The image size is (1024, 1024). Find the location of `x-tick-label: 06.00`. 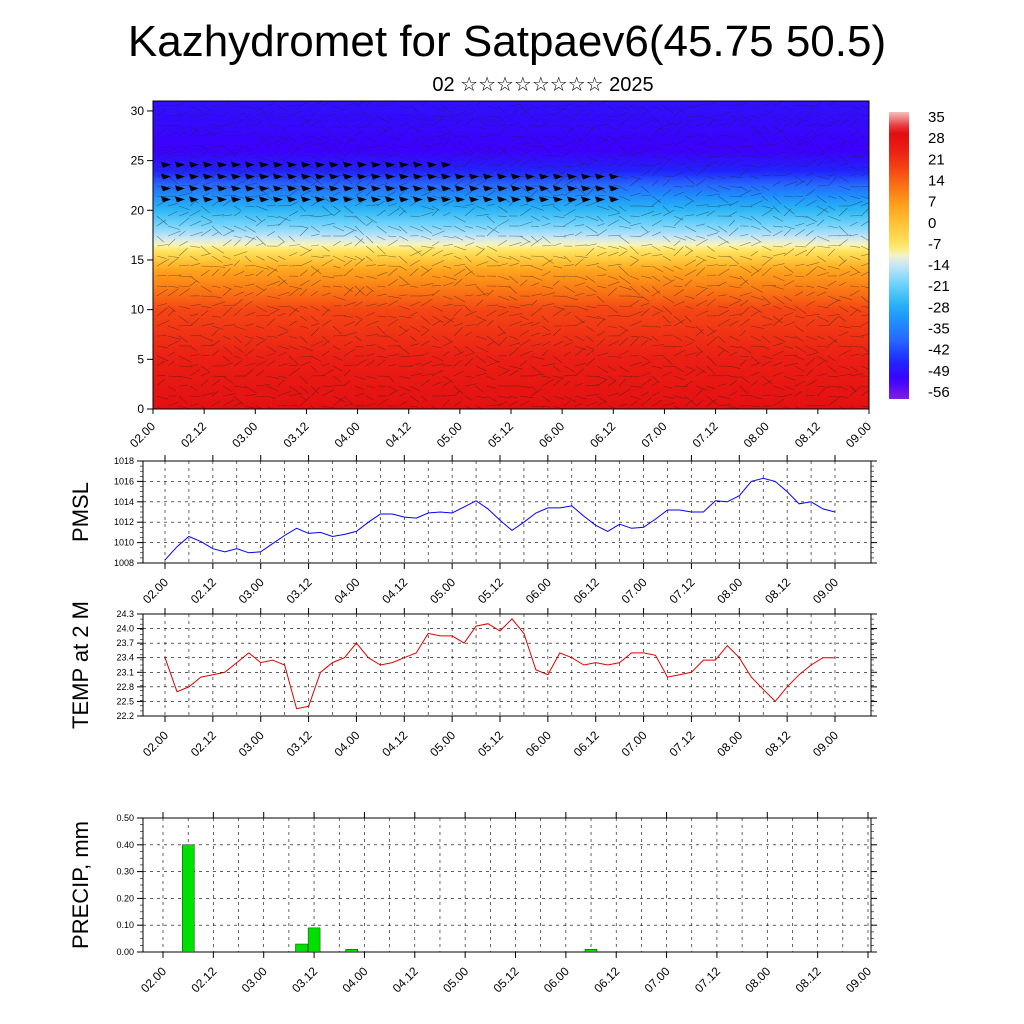

x-tick-label: 06.00 is located at coordinates (556, 979).